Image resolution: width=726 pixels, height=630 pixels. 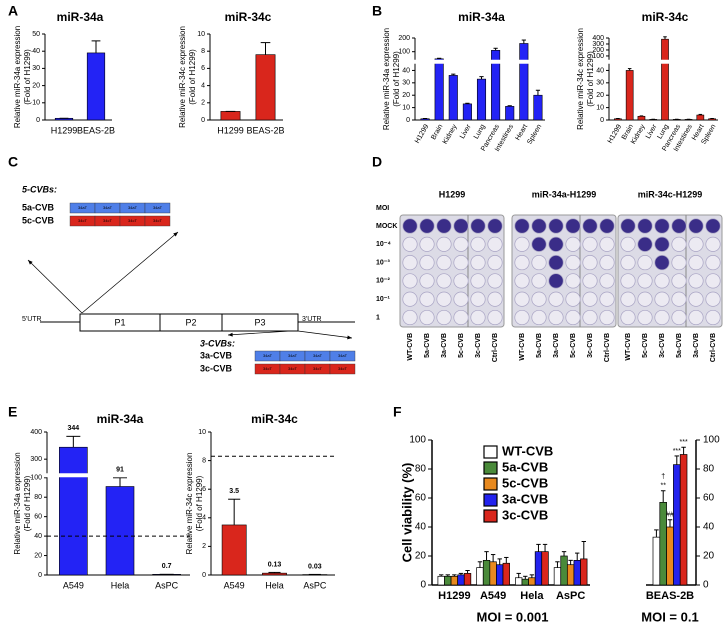 I want to click on x-tick-label: AsPC, so click(x=315, y=585).